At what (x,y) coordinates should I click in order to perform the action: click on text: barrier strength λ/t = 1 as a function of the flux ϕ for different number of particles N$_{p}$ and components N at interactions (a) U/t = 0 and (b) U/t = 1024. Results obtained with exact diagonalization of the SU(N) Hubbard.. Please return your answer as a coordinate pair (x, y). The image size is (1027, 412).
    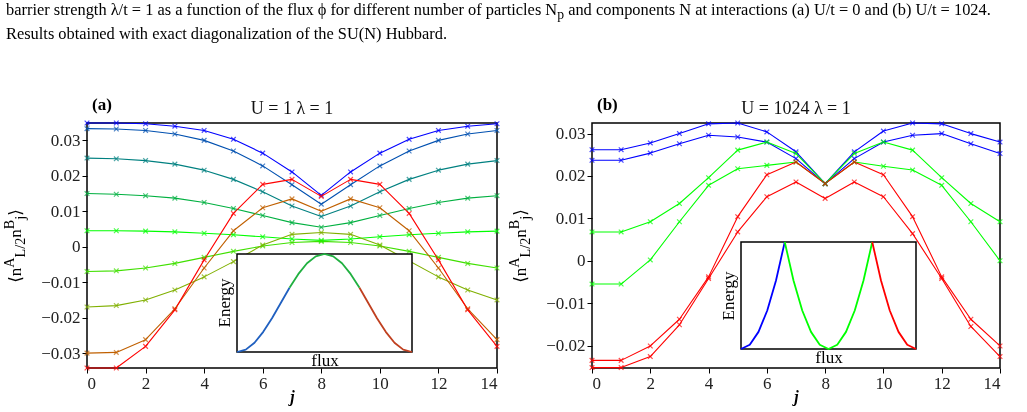
    Looking at the image, I should click on (498, 22).